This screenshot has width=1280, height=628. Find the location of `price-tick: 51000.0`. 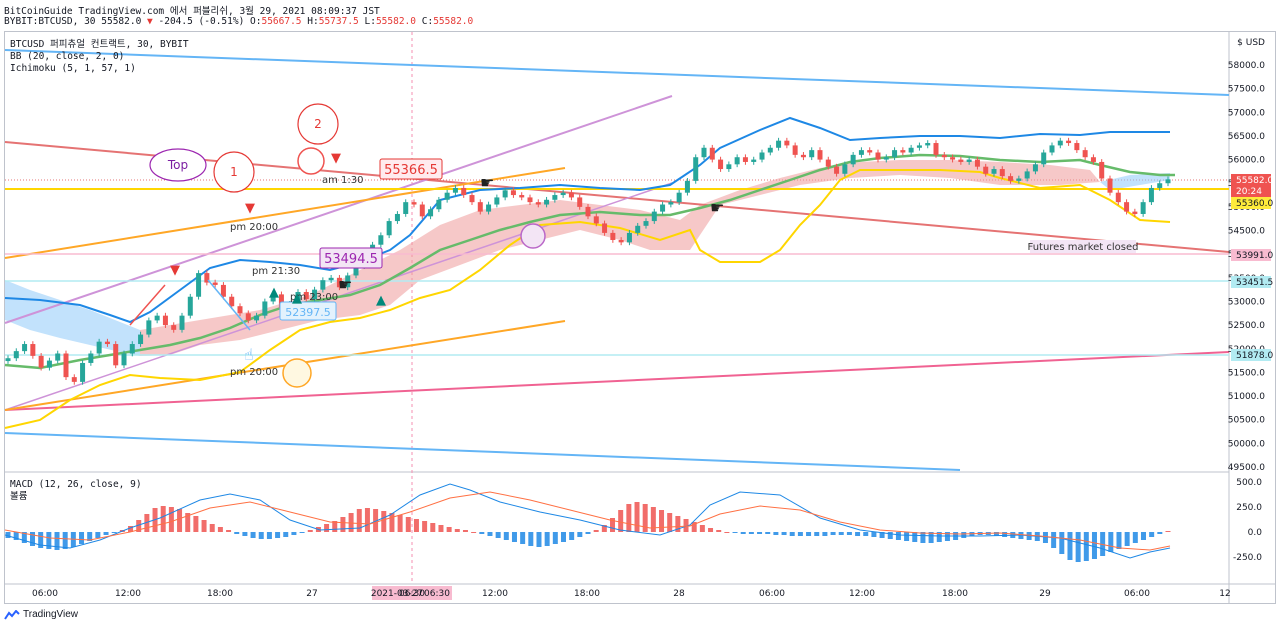

price-tick: 51000.0 is located at coordinates (1246, 397).